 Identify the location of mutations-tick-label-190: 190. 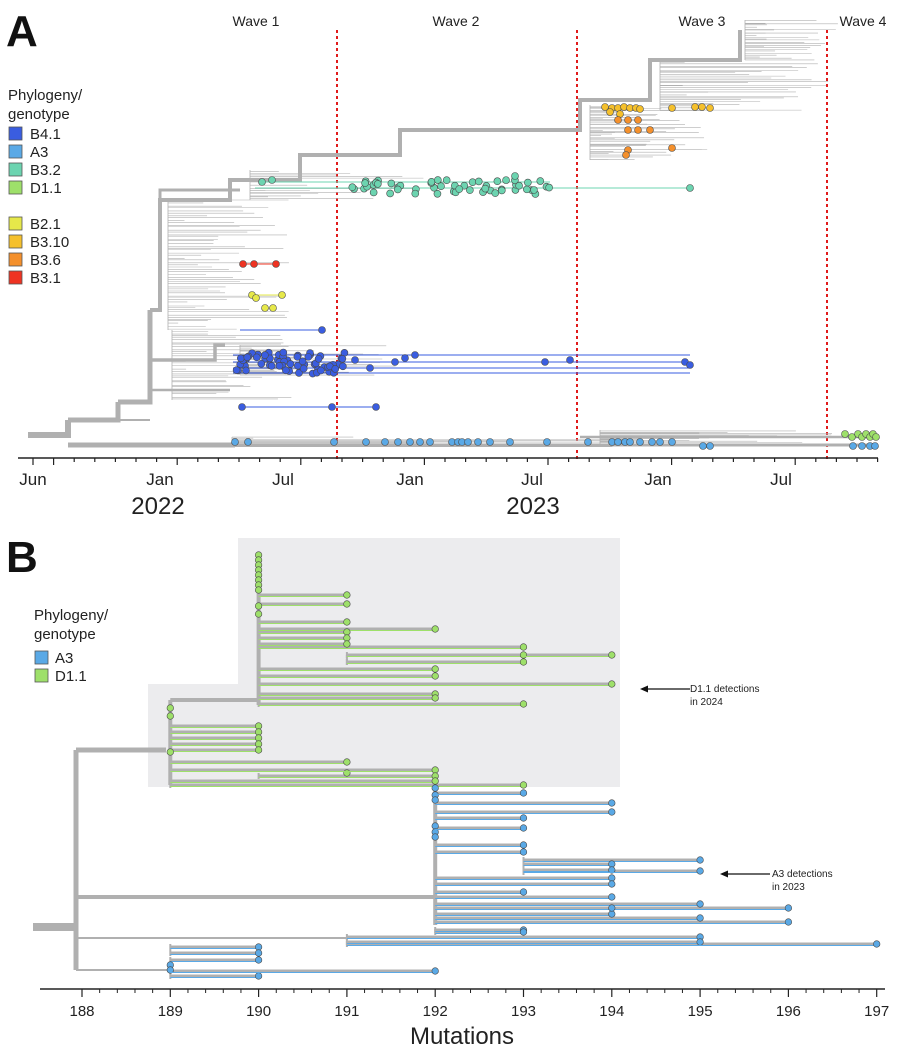
(258, 1011).